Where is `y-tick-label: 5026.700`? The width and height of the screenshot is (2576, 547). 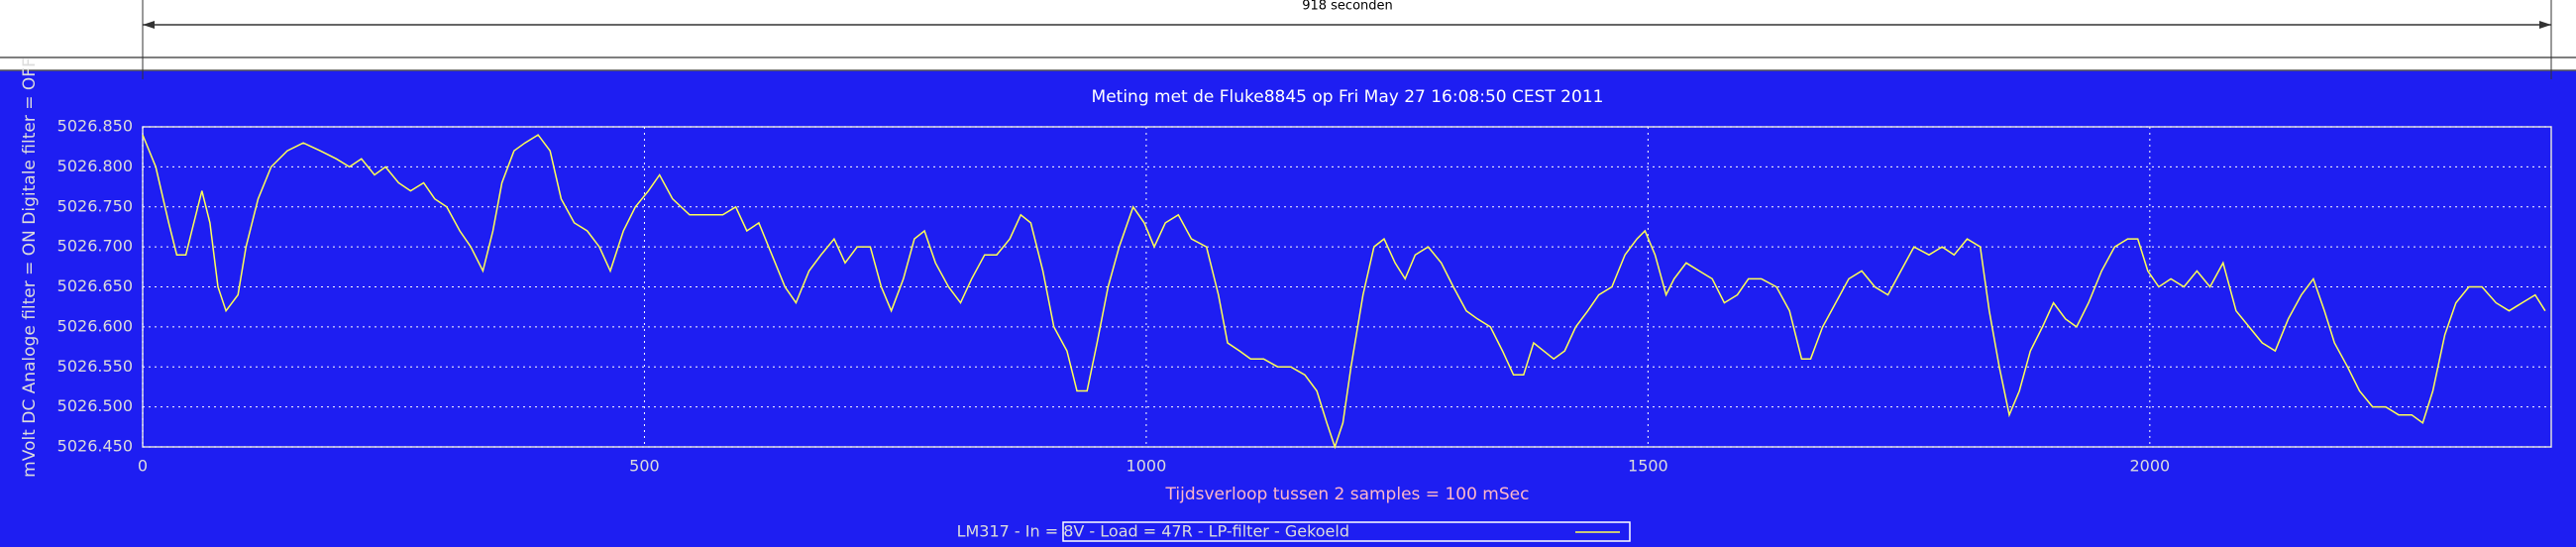
y-tick-label: 5026.700 is located at coordinates (95, 246).